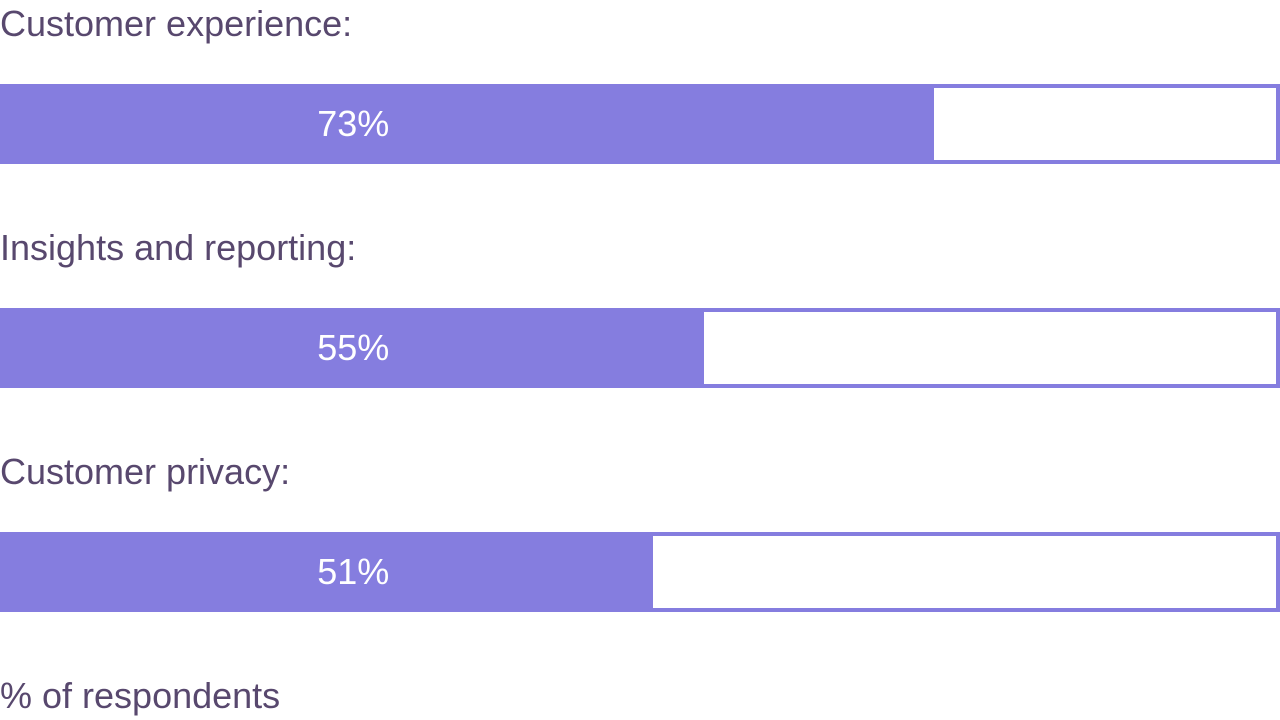  I want to click on category-label: Customer experience:, so click(176, 23).